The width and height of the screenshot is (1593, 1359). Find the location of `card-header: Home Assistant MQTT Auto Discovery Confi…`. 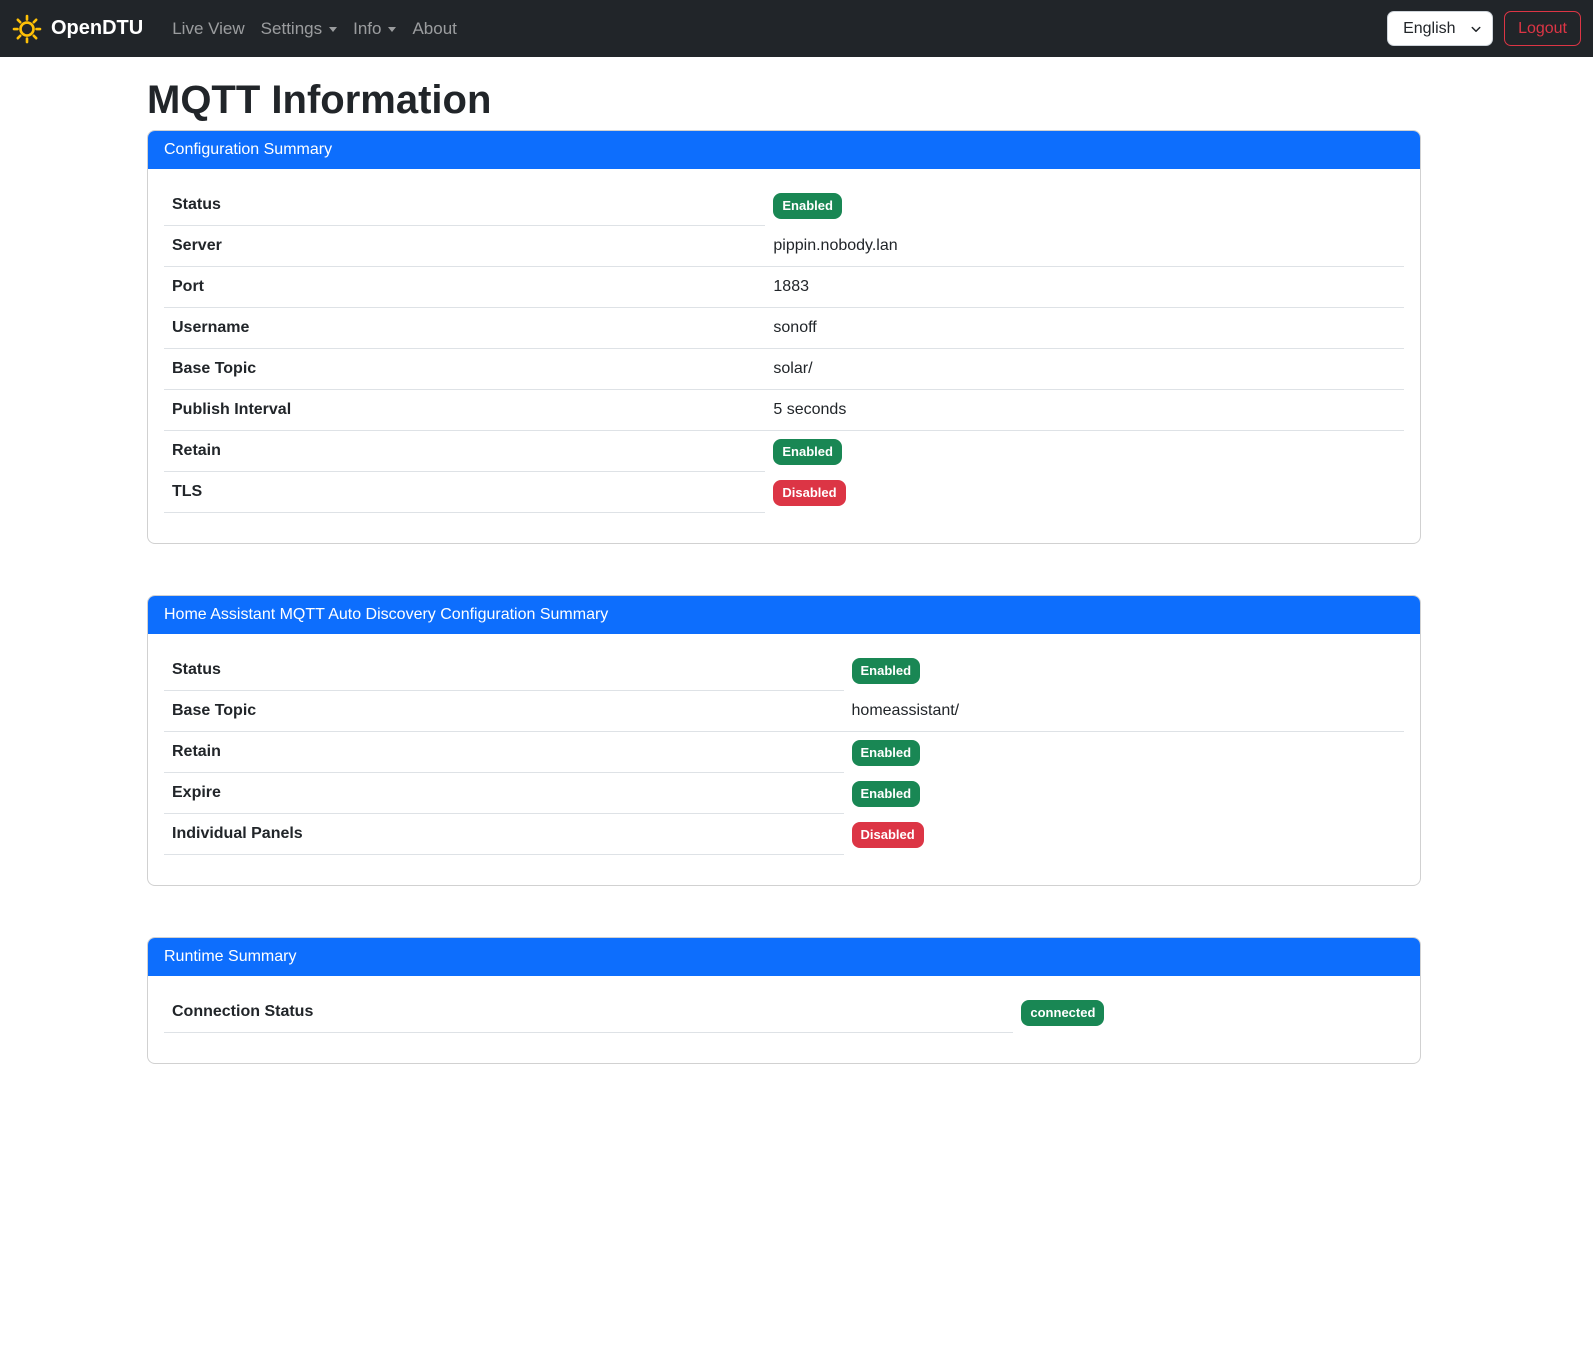

card-header: Home Assistant MQTT Auto Discovery Confi… is located at coordinates (784, 615).